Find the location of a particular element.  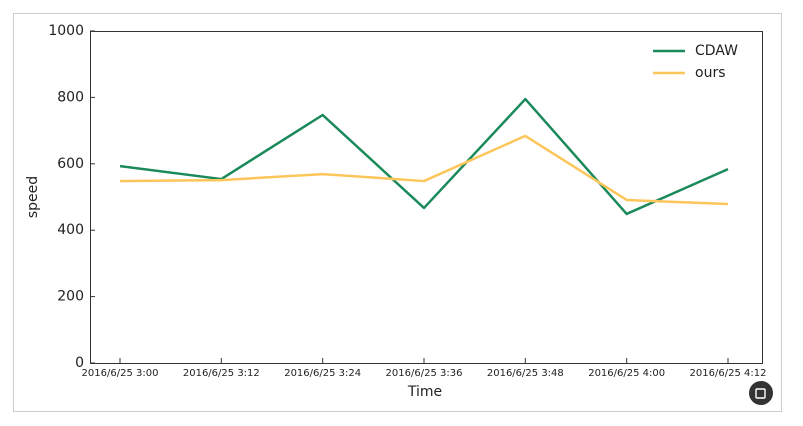

action-button is located at coordinates (761, 393).